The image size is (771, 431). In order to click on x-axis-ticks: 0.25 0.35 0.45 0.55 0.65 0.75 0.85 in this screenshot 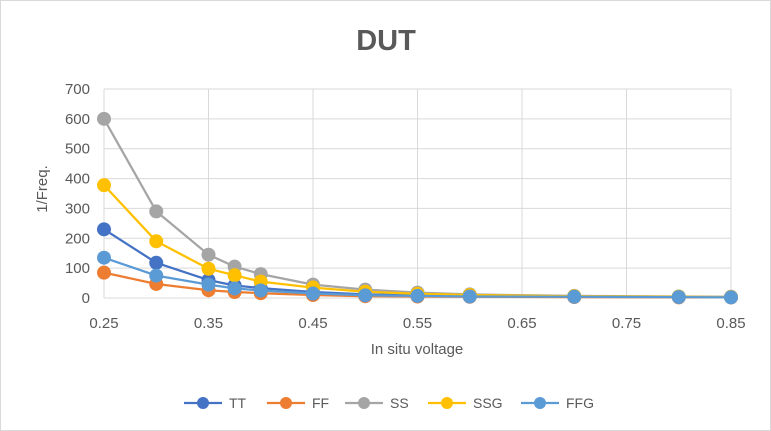, I will do `click(417, 323)`.